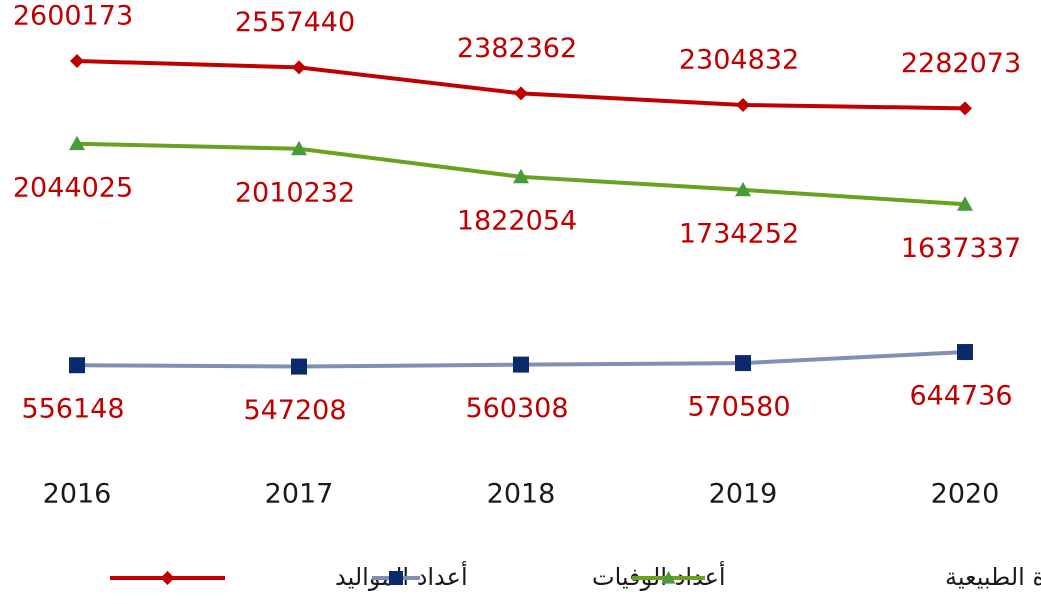  Describe the element at coordinates (295, 22) in the screenshot. I see `data-label: 2557440` at that location.